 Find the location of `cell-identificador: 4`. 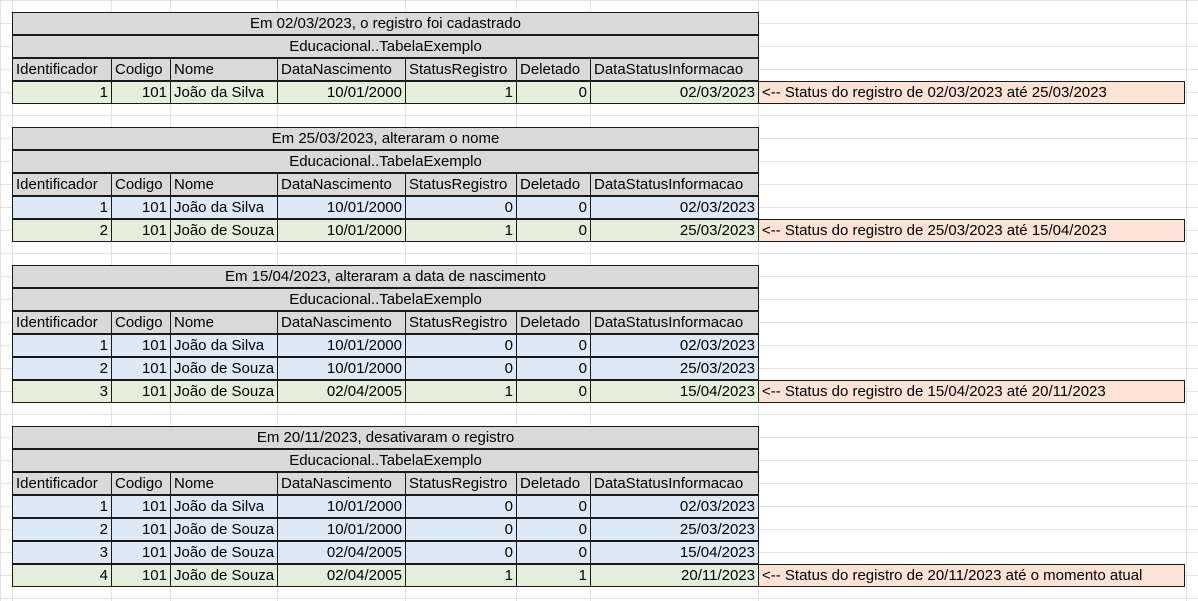

cell-identificador: 4 is located at coordinates (62, 575).